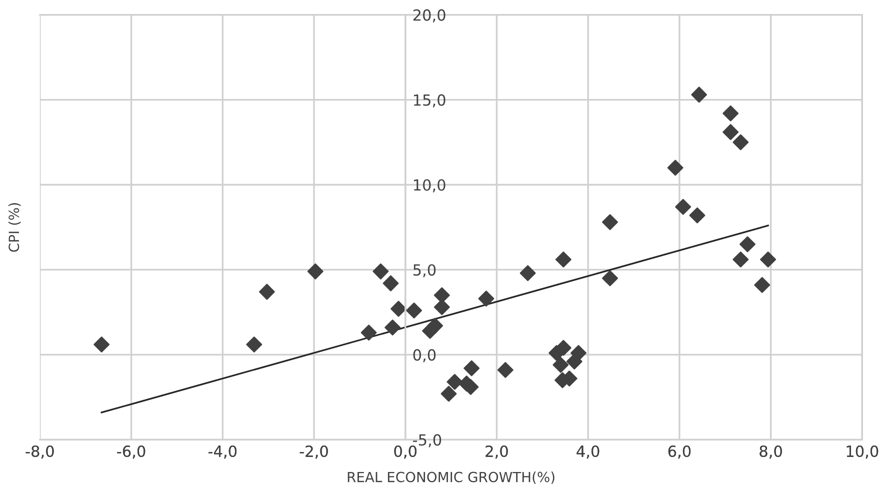 The image size is (887, 494). I want to click on y-tick-label: -5,0, so click(427, 441).